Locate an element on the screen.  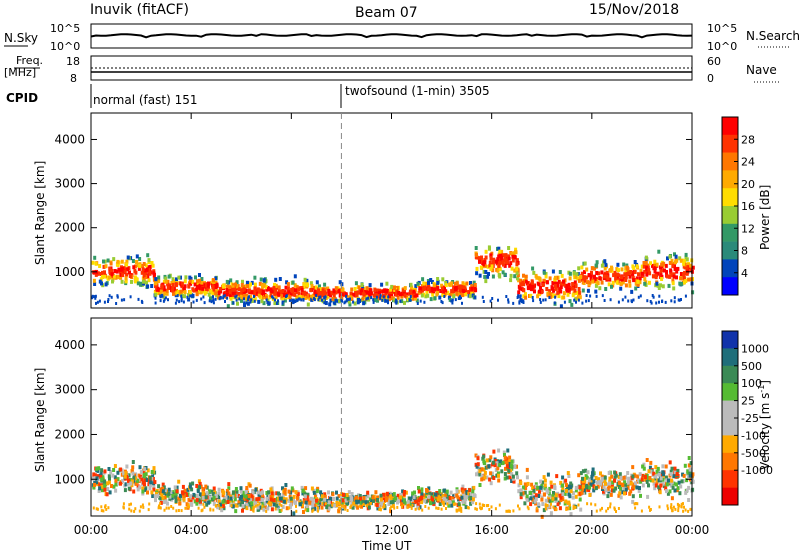
colorbar-tick-label: 500 is located at coordinates (751, 366).